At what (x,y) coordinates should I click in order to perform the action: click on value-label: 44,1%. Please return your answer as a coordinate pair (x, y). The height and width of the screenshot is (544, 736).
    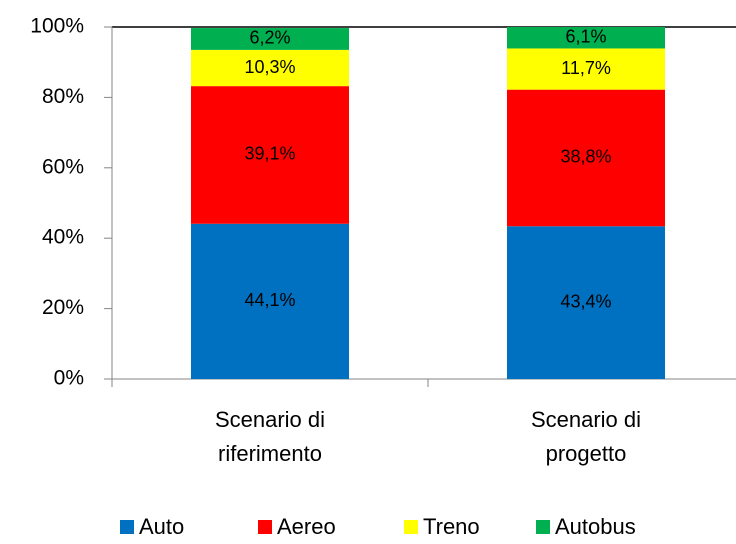
    Looking at the image, I should click on (269, 300).